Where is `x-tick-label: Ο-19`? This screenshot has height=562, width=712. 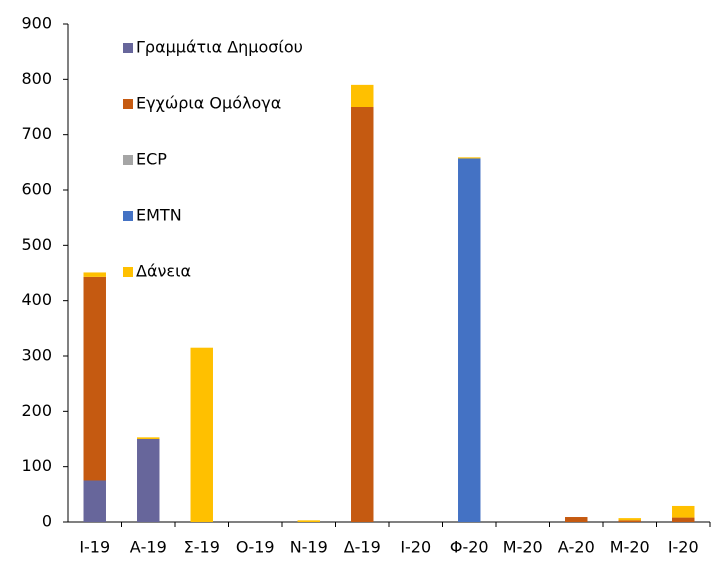 x-tick-label: Ο-19 is located at coordinates (255, 547).